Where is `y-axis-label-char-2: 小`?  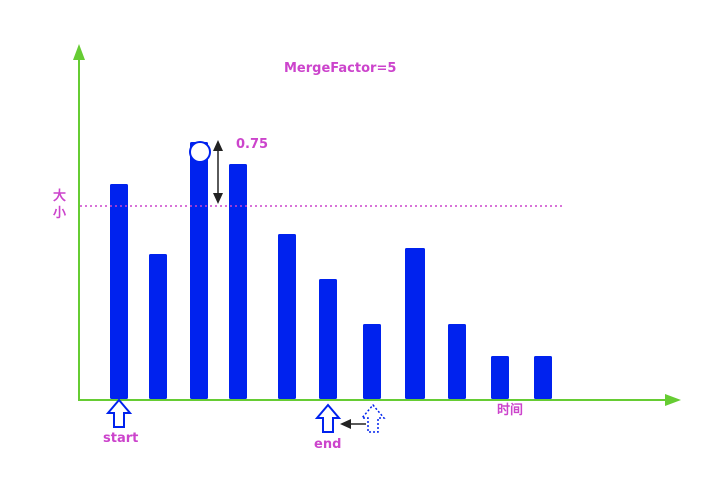 y-axis-label-char-2: 小 is located at coordinates (59, 213).